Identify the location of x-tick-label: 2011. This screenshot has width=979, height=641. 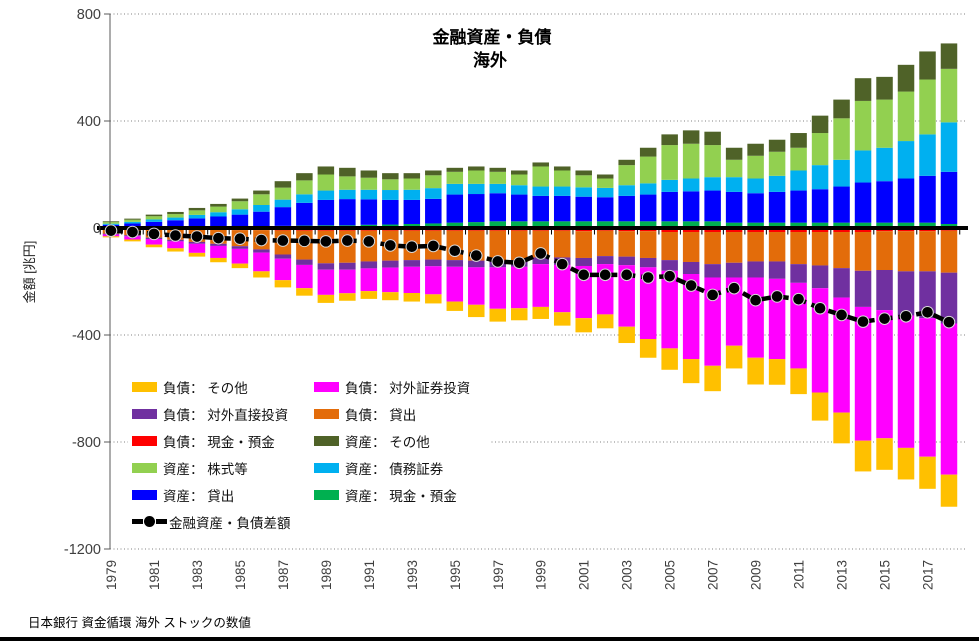
(799, 574).